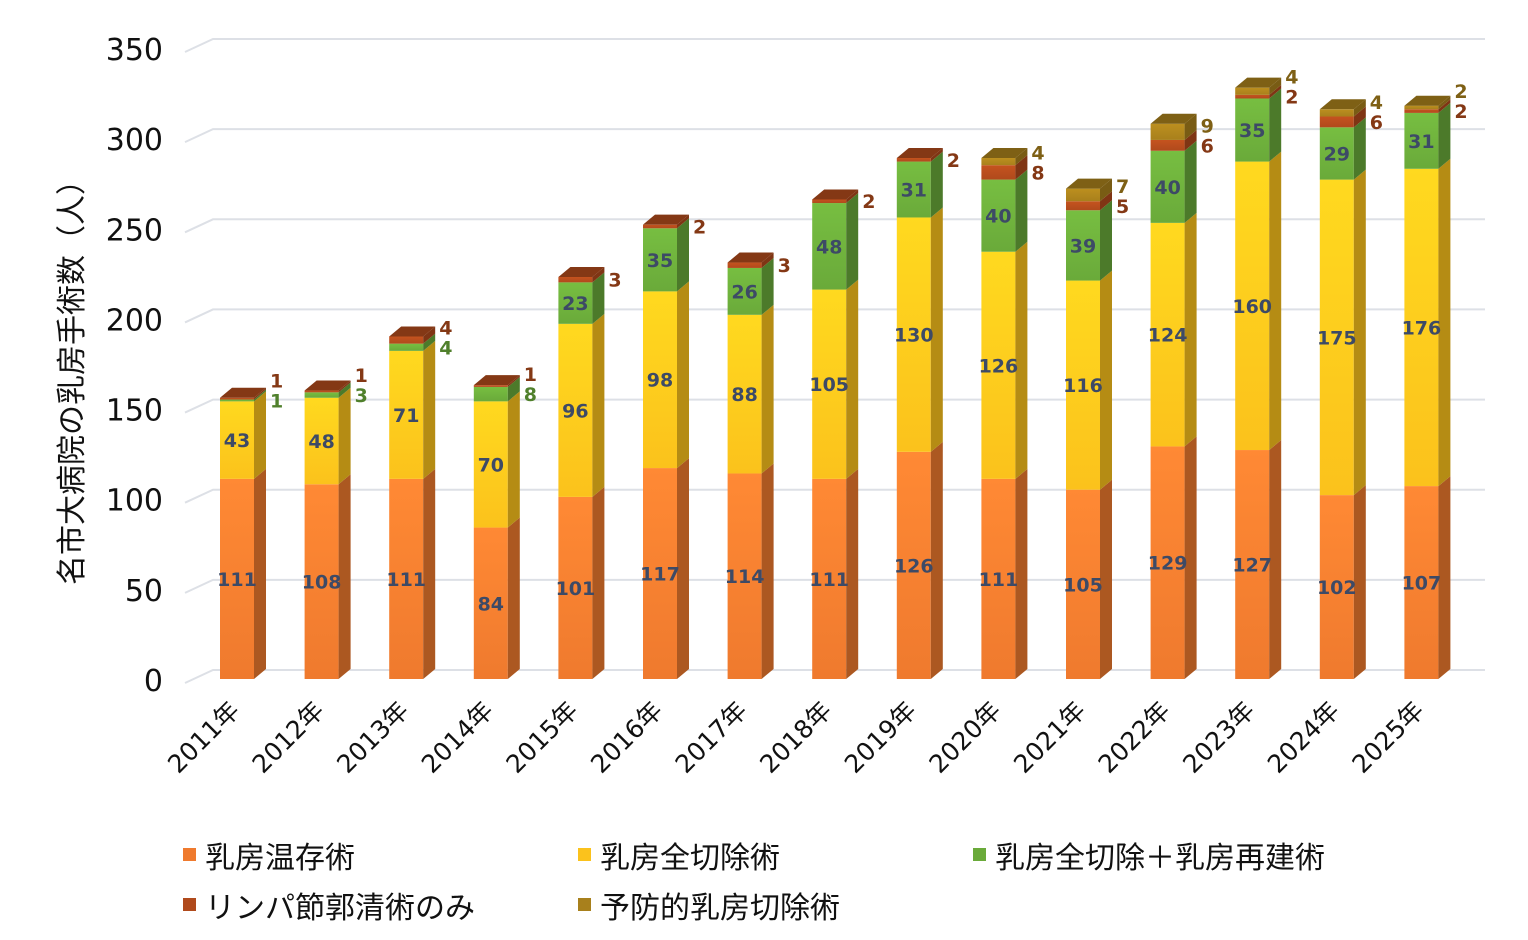  Describe the element at coordinates (1149, 858) in the screenshot. I see `legend-item: 乳房全切除＋乳房再建術` at that location.